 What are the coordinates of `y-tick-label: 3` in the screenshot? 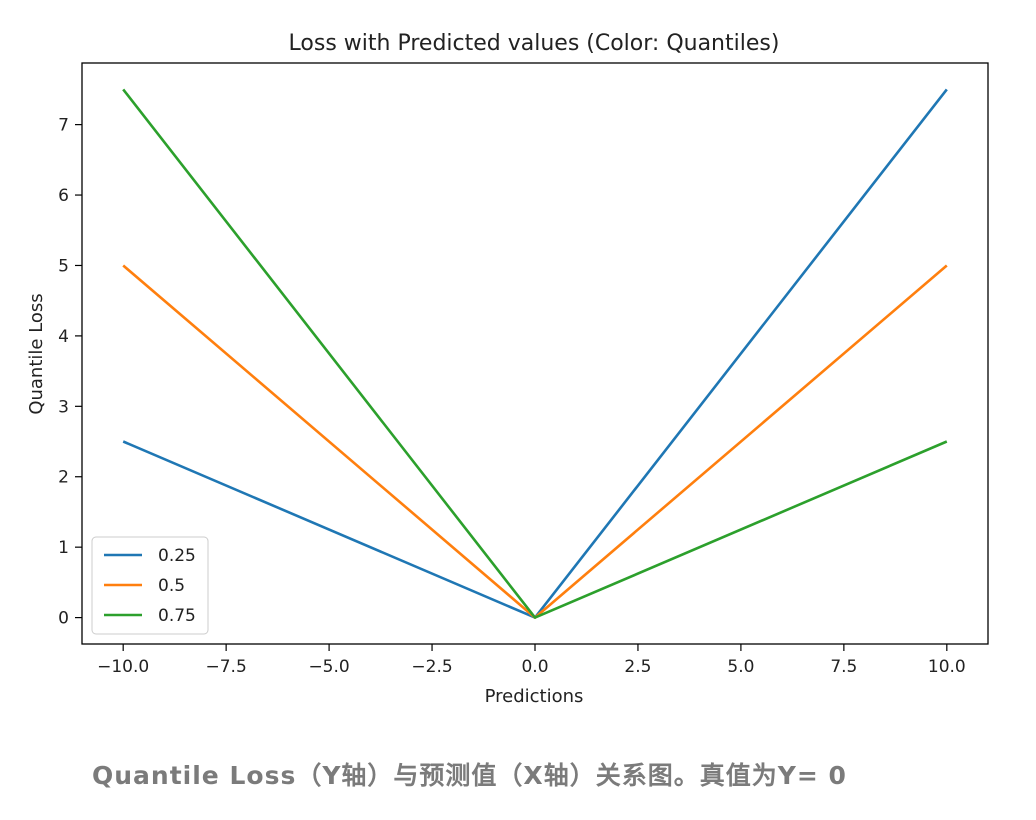 It's located at (63, 407).